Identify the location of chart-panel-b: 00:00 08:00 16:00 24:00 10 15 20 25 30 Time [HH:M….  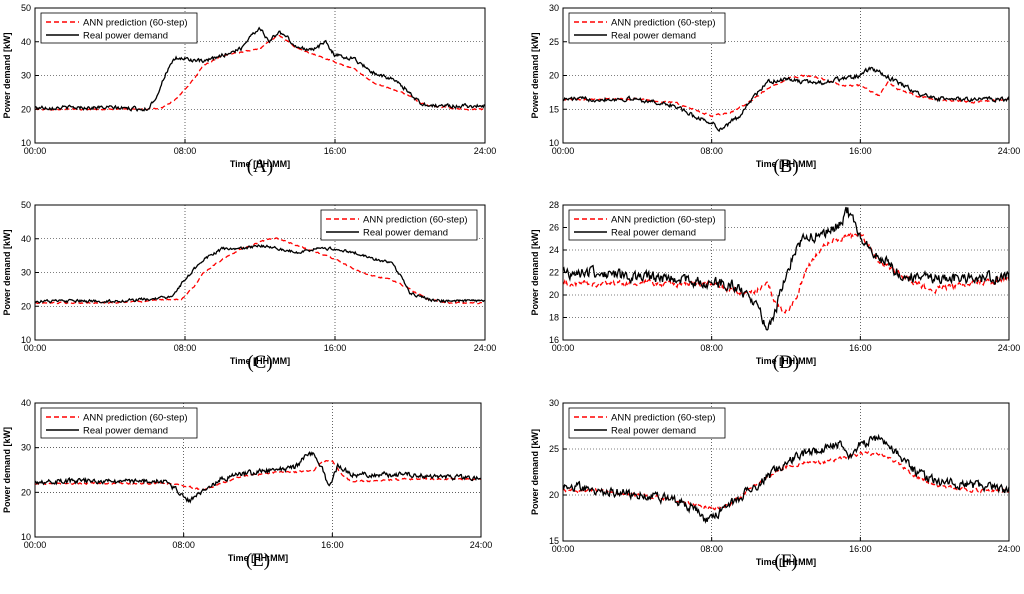
(775, 86).